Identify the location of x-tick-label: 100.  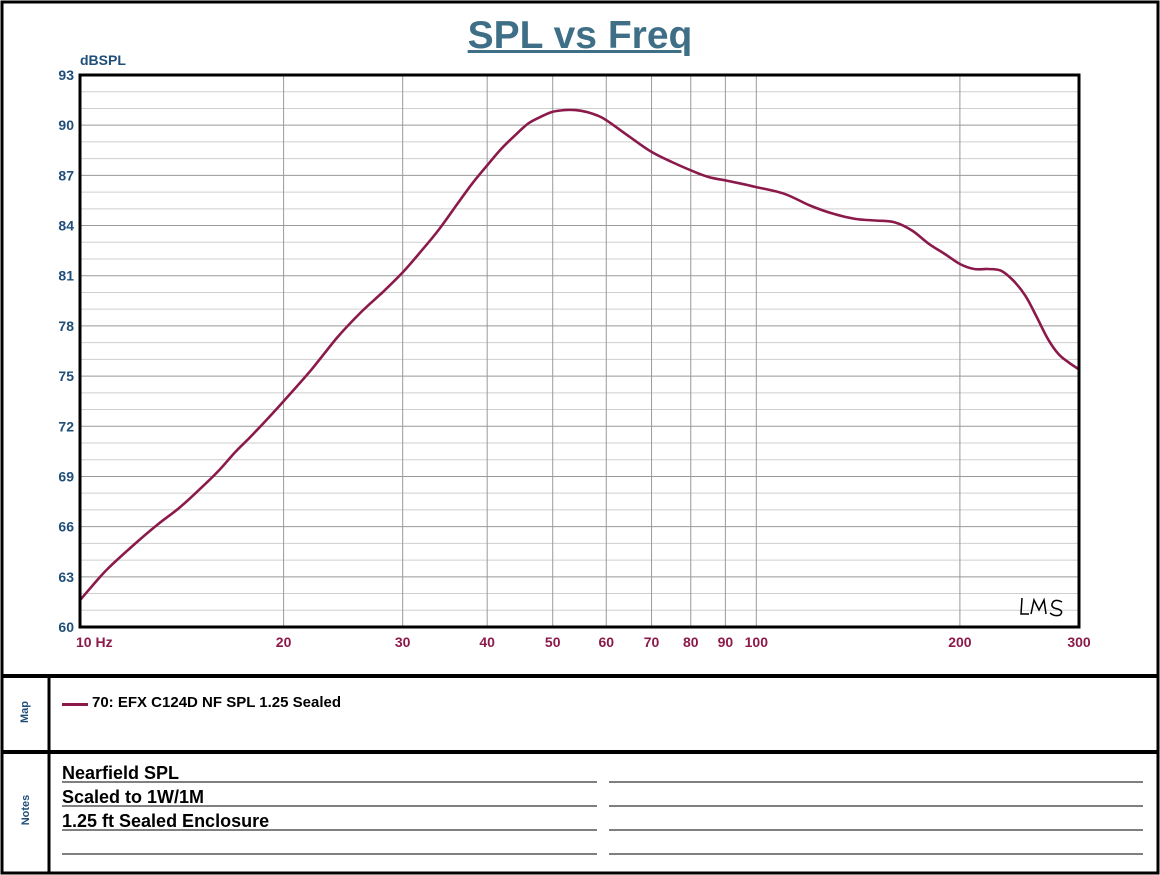
(757, 642).